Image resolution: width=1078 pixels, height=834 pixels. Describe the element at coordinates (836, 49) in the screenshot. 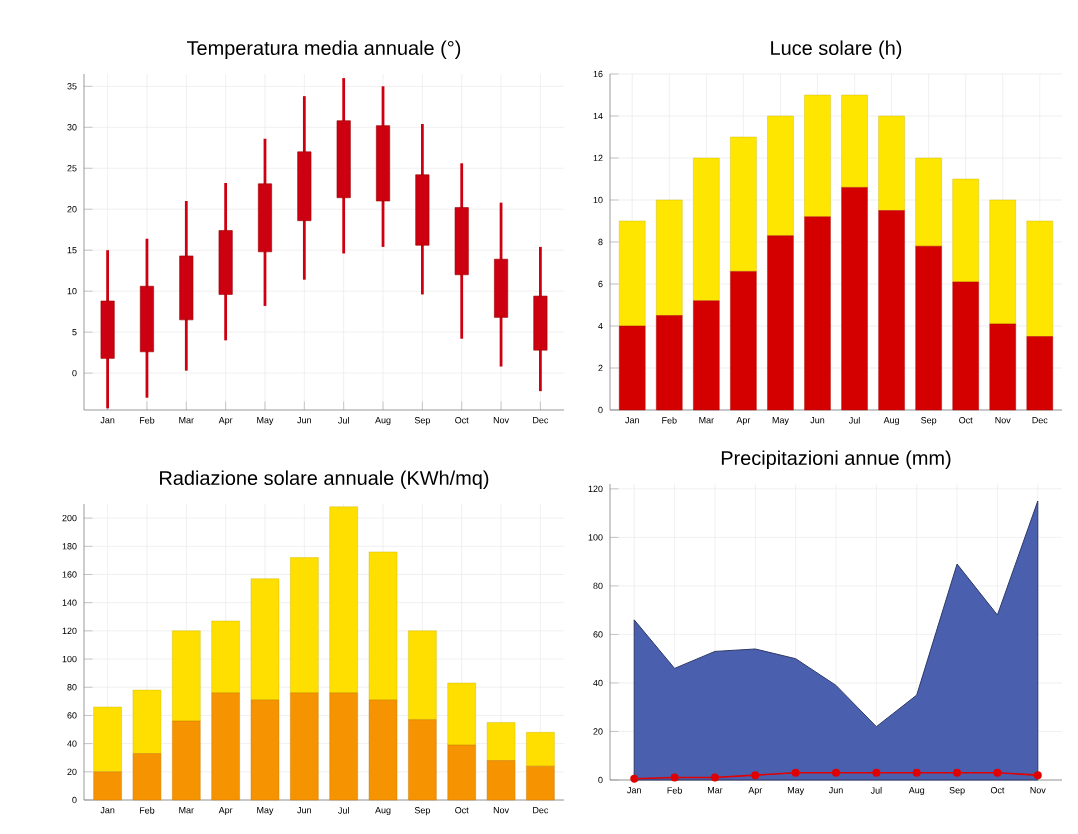

I see `chart-title: Luce solare (h)` at that location.